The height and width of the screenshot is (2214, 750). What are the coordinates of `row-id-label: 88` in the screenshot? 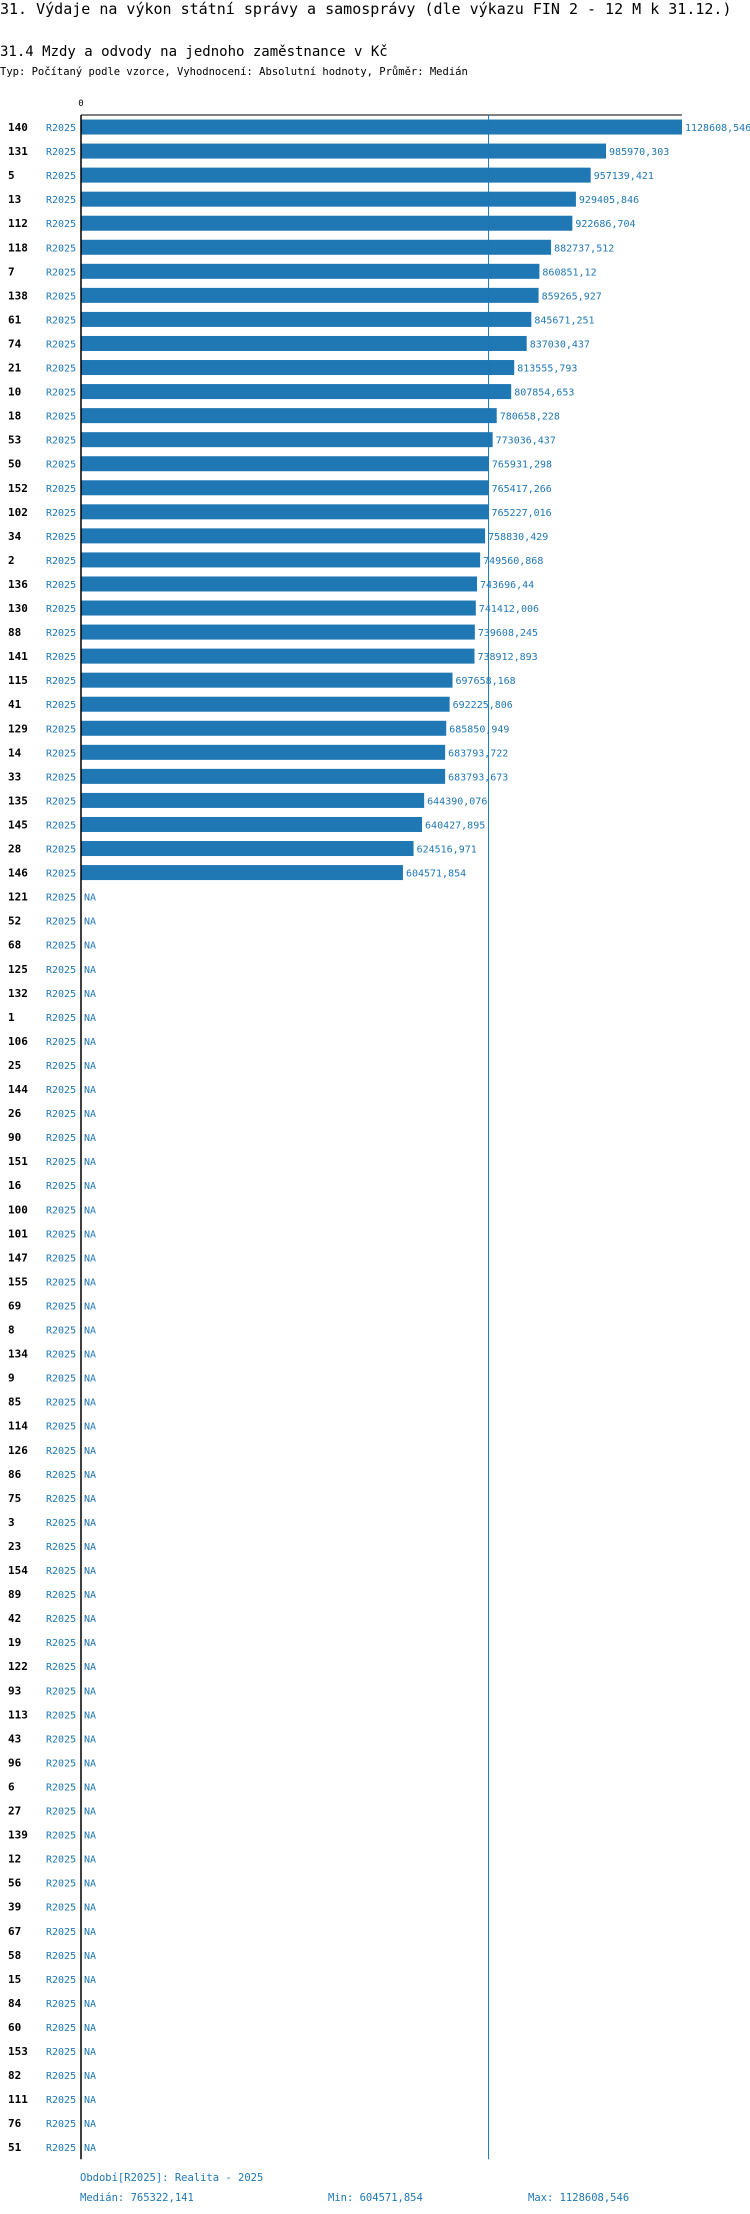 It's located at (14, 632).